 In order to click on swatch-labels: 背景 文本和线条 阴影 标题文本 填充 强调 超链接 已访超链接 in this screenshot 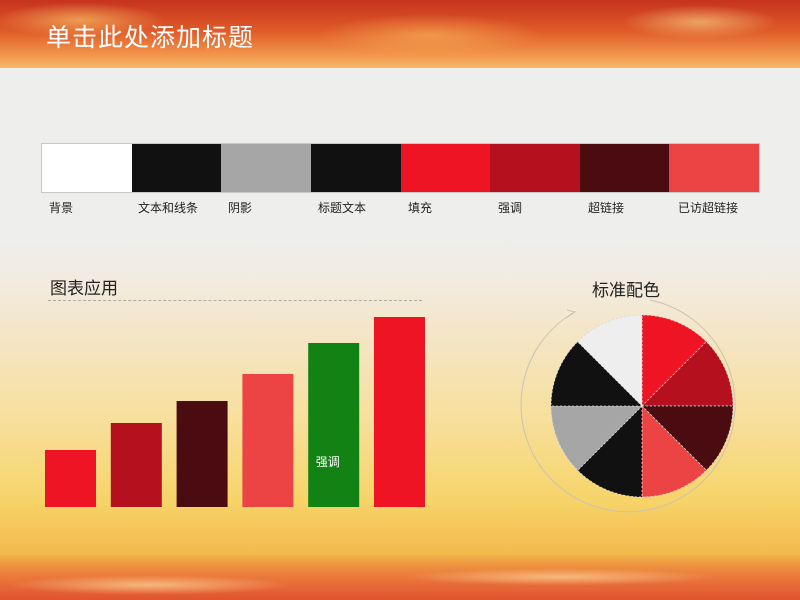, I will do `click(400, 208)`.